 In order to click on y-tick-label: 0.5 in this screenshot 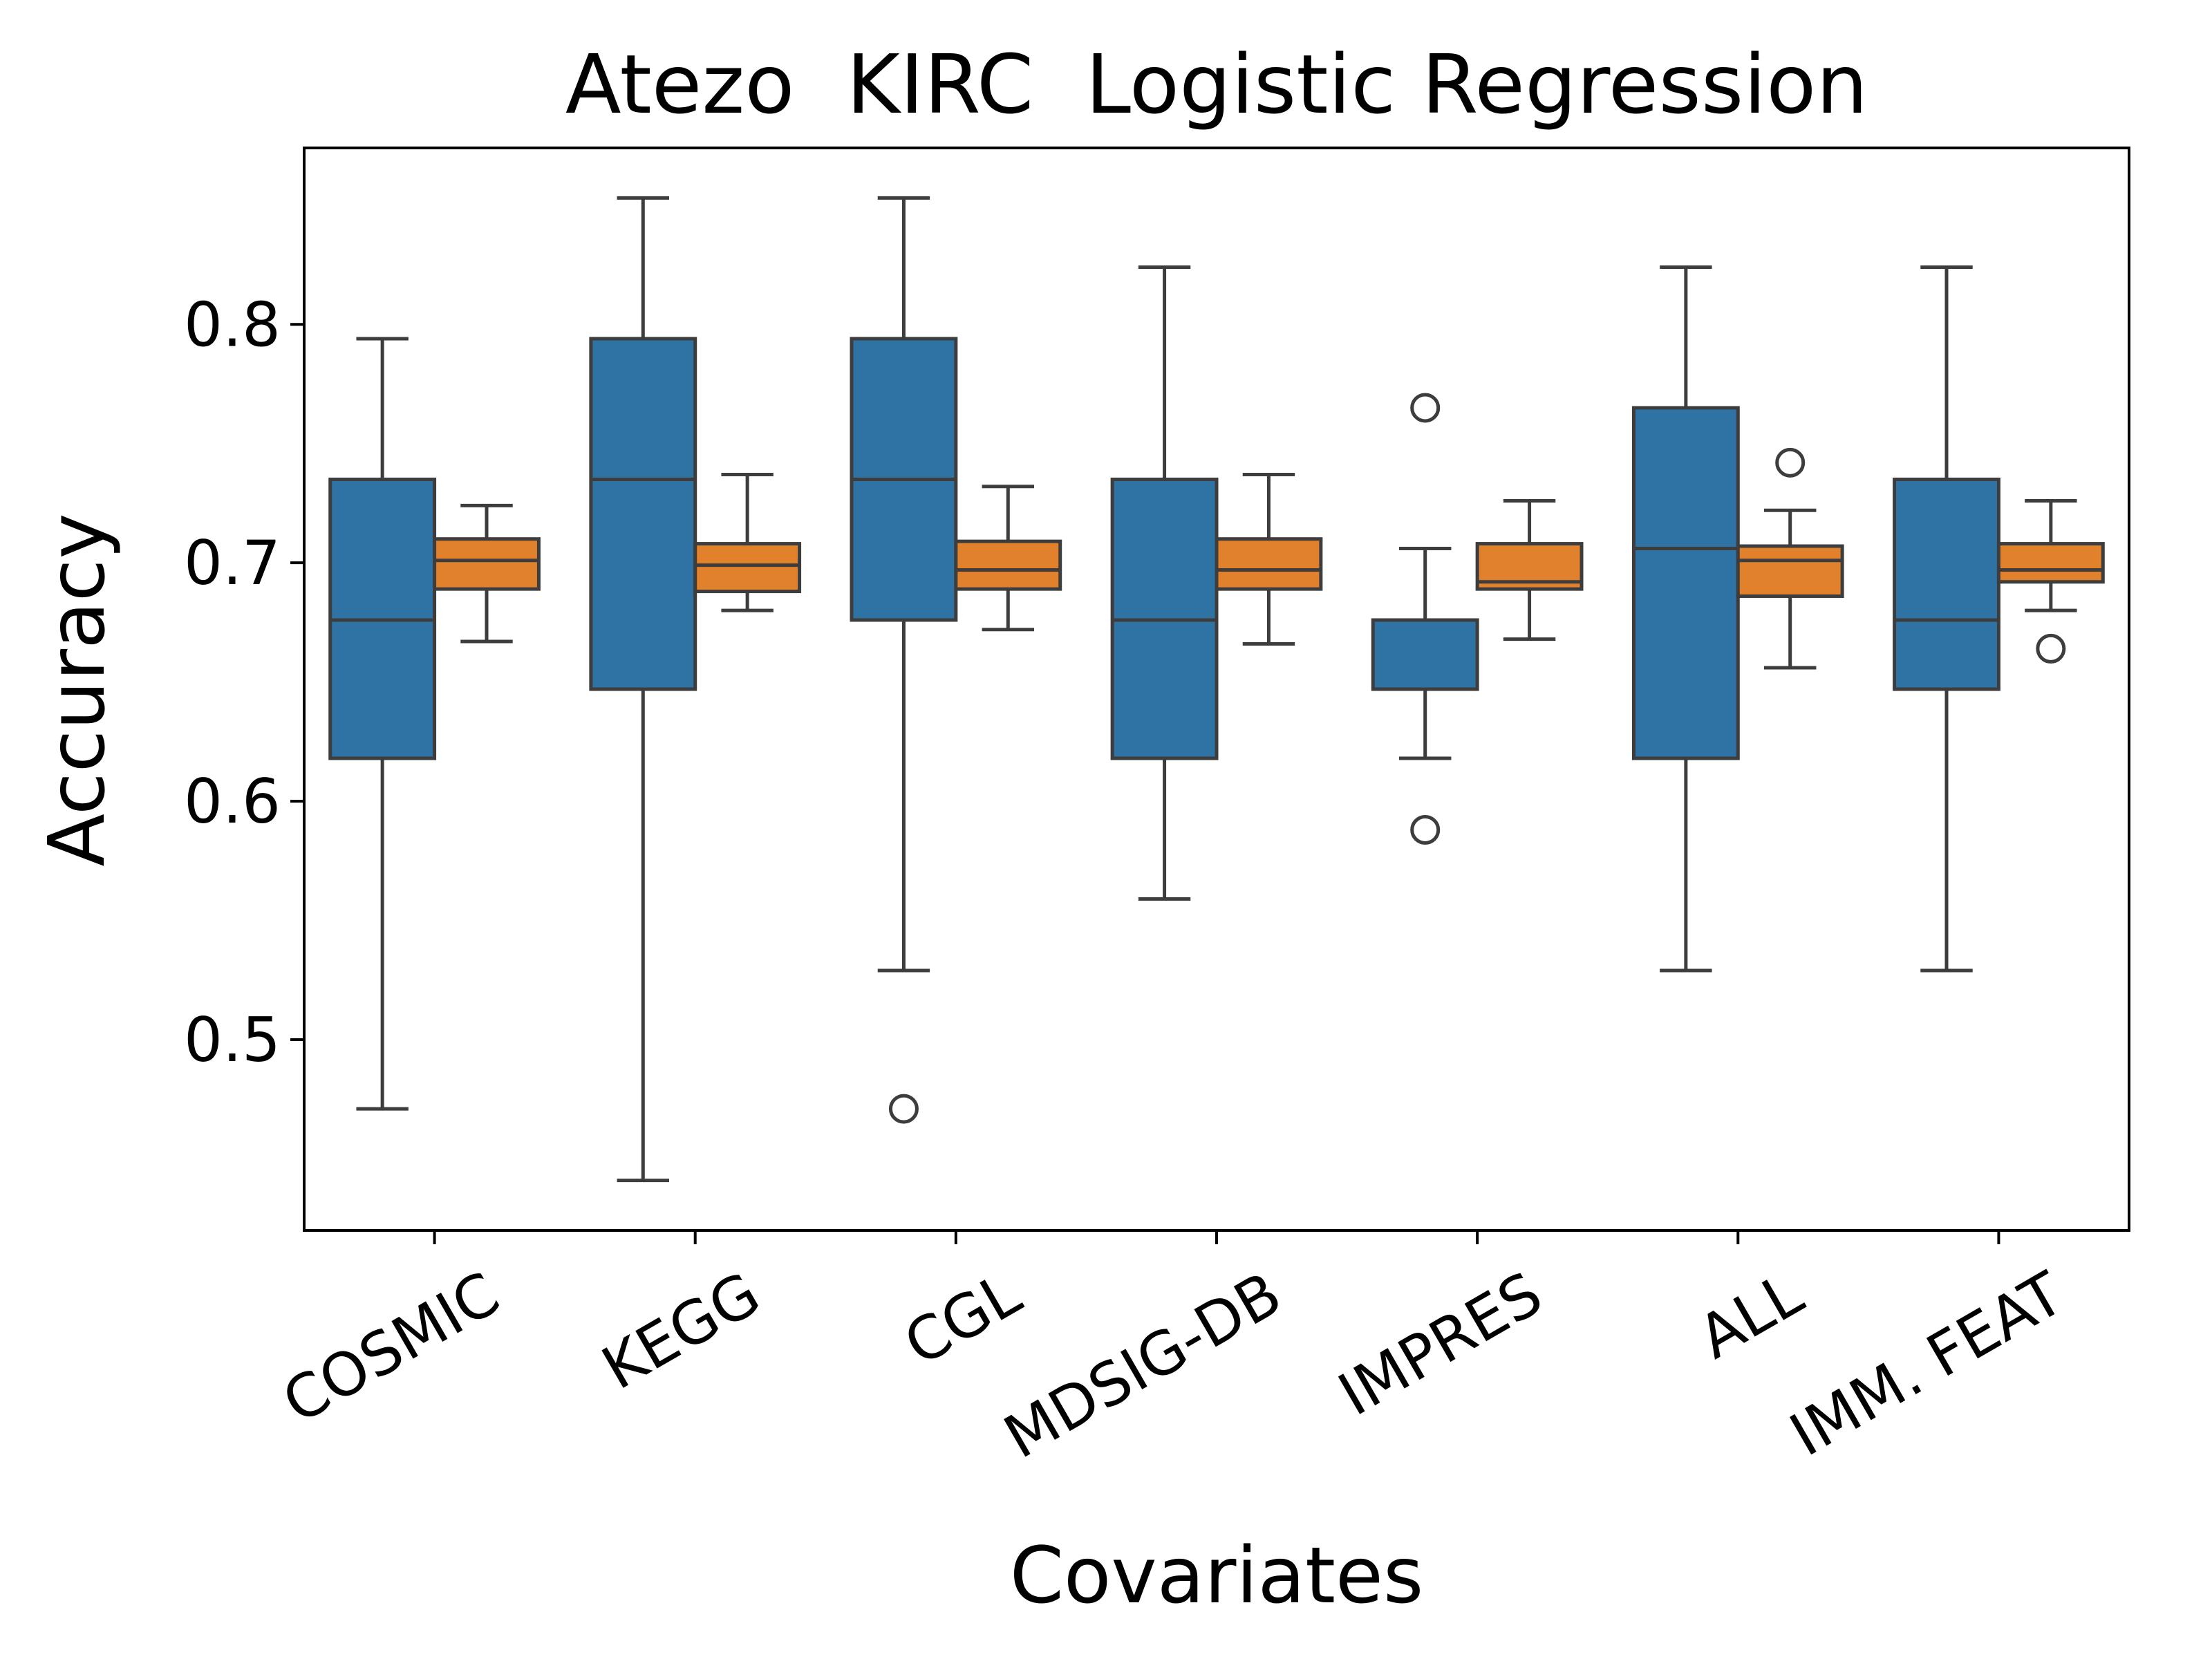, I will do `click(232, 1040)`.